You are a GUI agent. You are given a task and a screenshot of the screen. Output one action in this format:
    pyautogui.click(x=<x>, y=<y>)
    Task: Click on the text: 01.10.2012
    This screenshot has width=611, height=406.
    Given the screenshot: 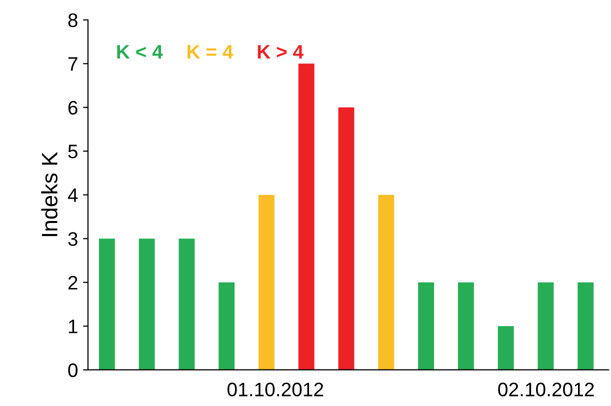 What is the action you would take?
    pyautogui.click(x=275, y=389)
    